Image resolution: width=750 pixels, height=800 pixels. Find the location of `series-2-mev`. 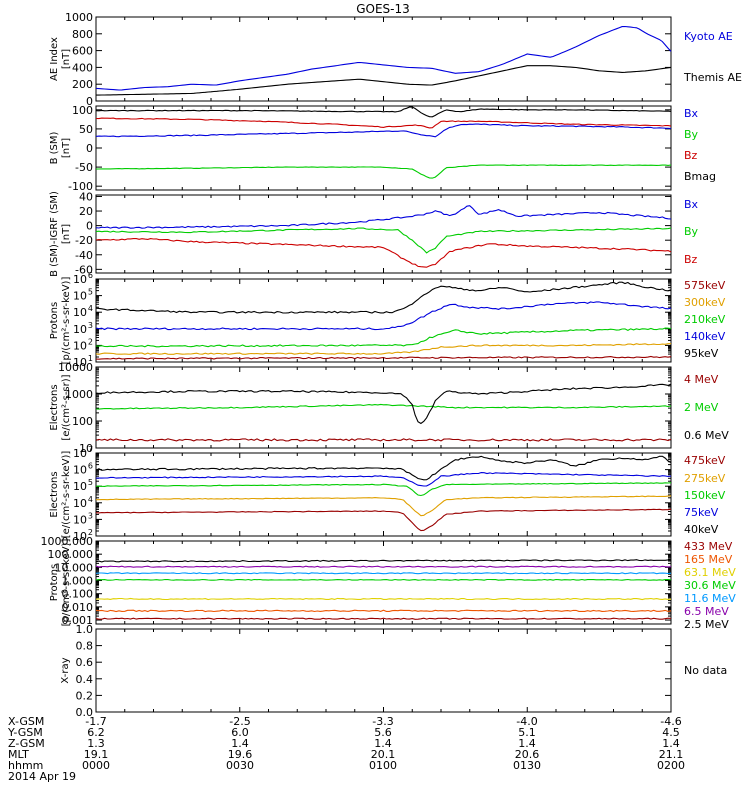

series-2-mev is located at coordinates (383, 406).